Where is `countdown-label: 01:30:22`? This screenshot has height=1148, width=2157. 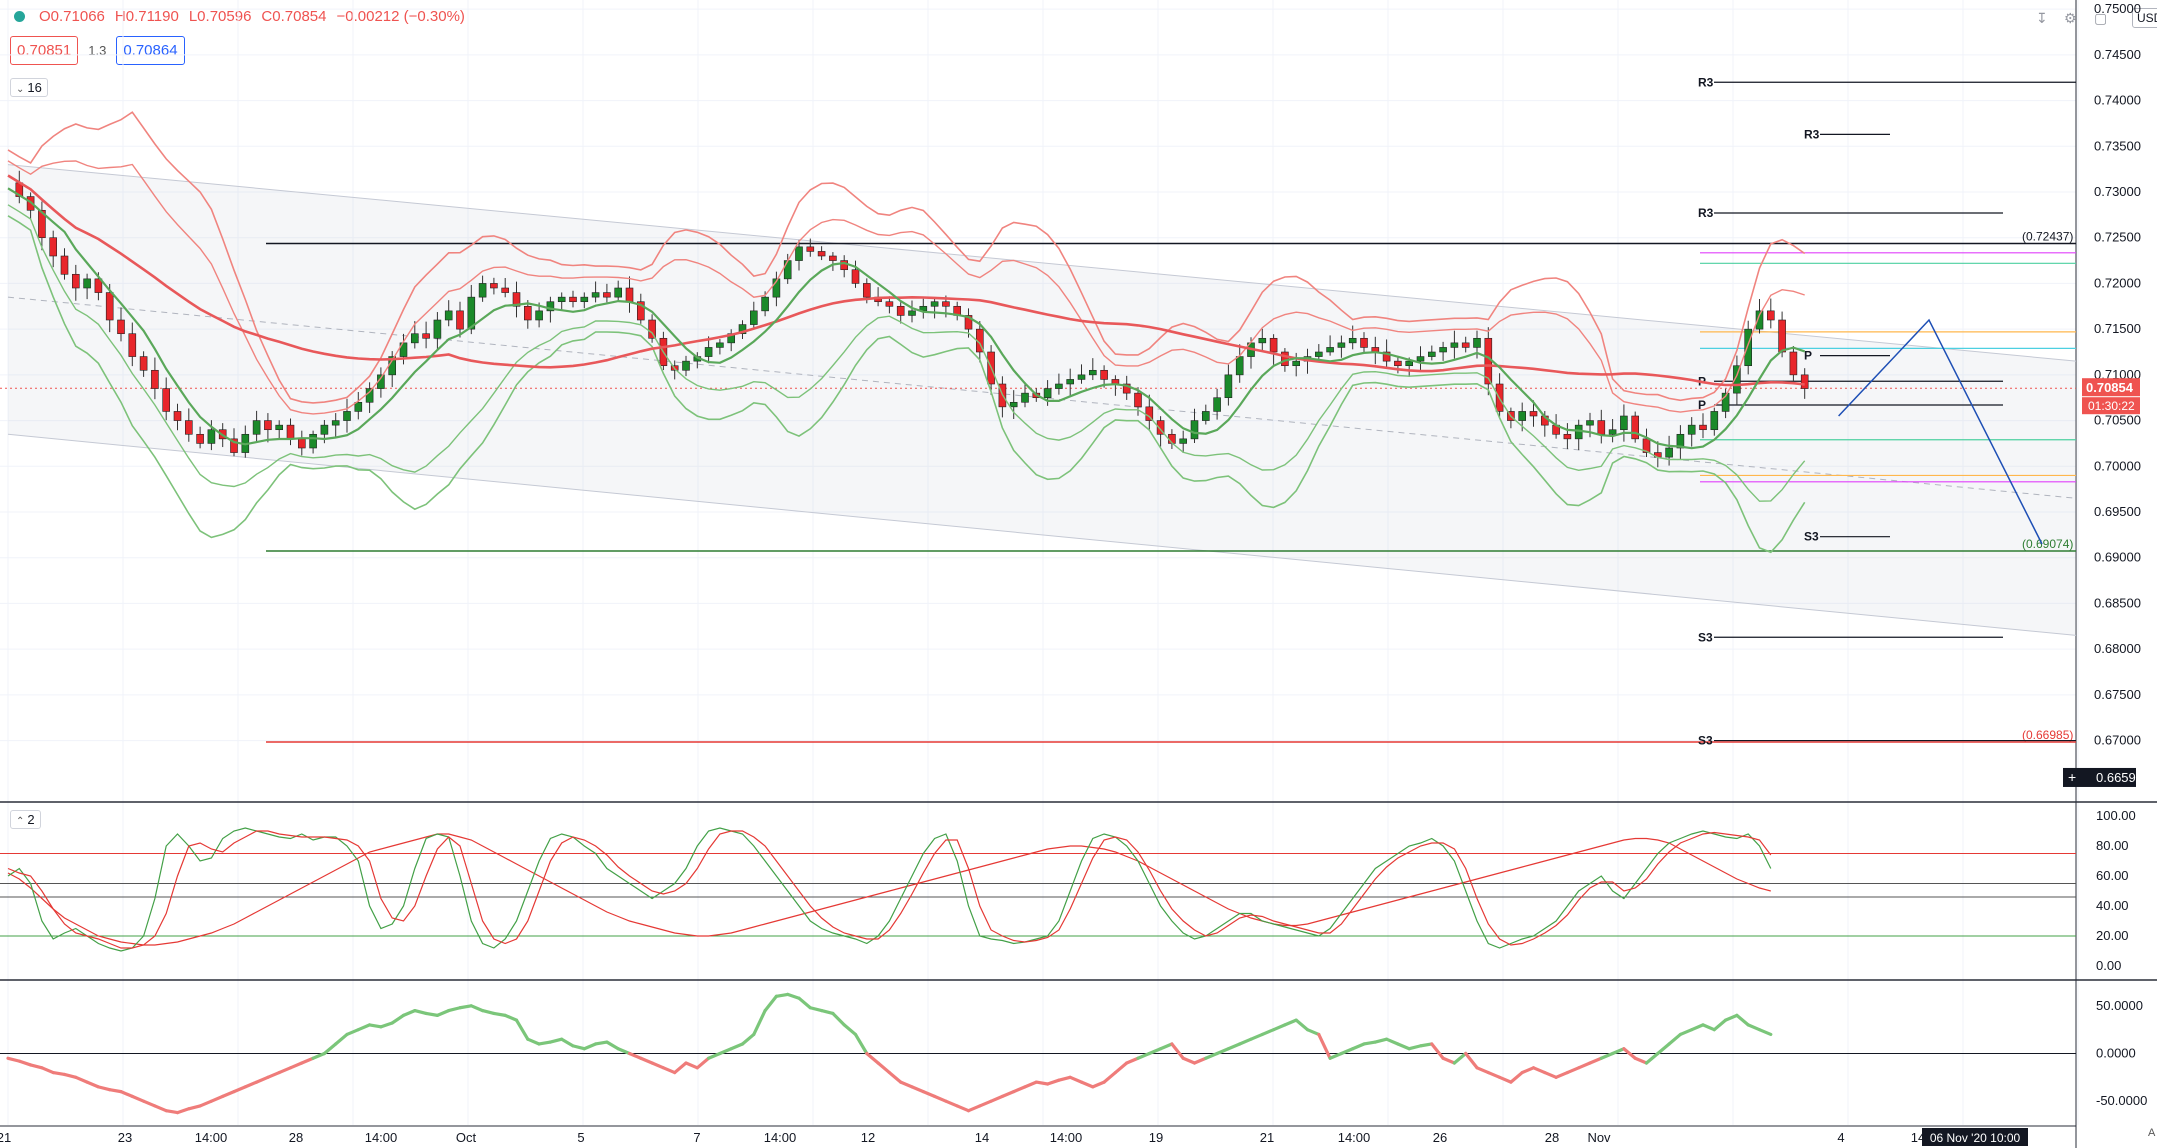
countdown-label: 01:30:22 is located at coordinates (2111, 406).